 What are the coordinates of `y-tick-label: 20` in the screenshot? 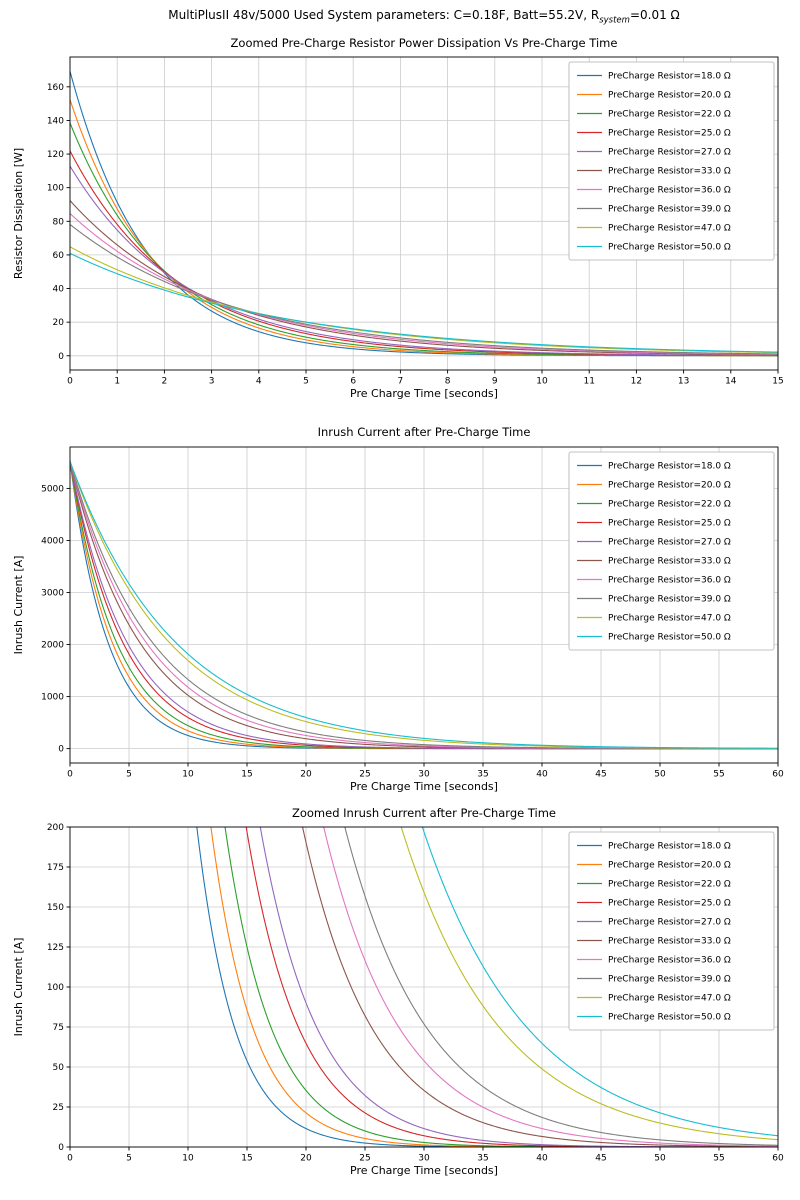 It's located at (59, 323).